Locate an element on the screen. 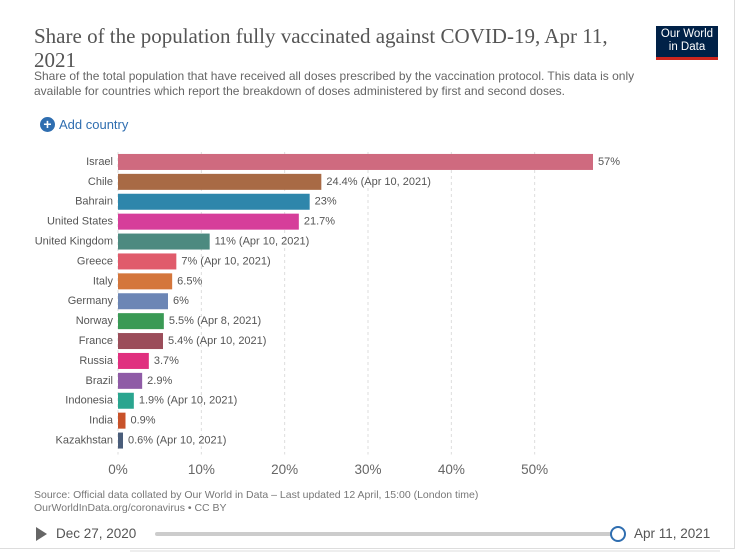 The height and width of the screenshot is (554, 738). category-label: India is located at coordinates (101, 421).